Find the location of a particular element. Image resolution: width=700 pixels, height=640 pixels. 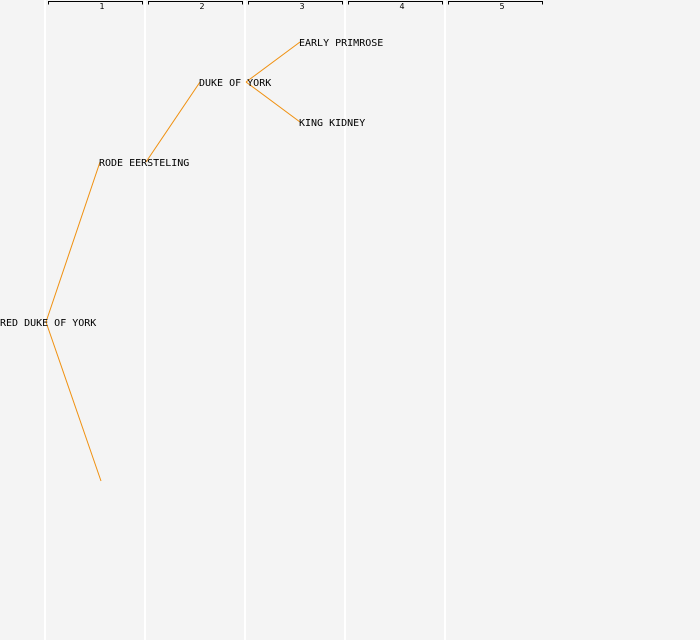

generation-header: 1 2 3 4 5 is located at coordinates (295, 6).